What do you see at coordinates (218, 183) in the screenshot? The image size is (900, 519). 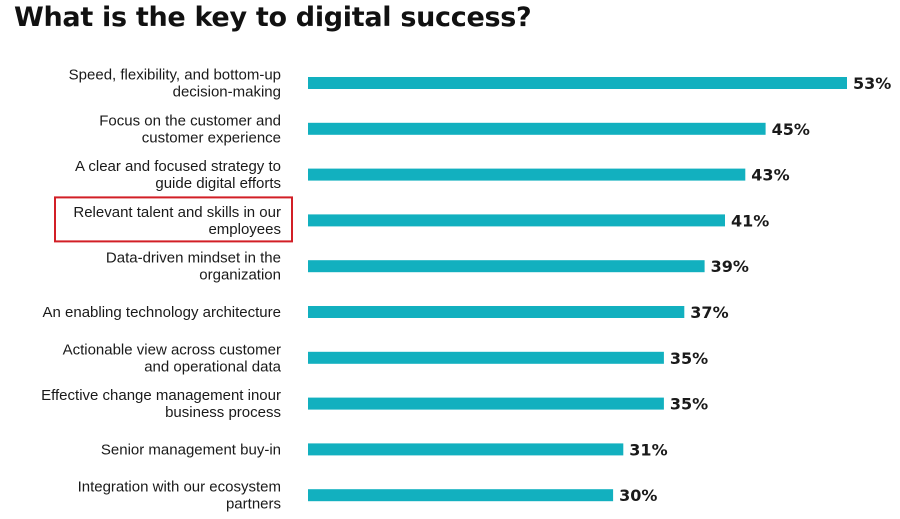 I see `category-label-line: guide digital efforts` at bounding box center [218, 183].